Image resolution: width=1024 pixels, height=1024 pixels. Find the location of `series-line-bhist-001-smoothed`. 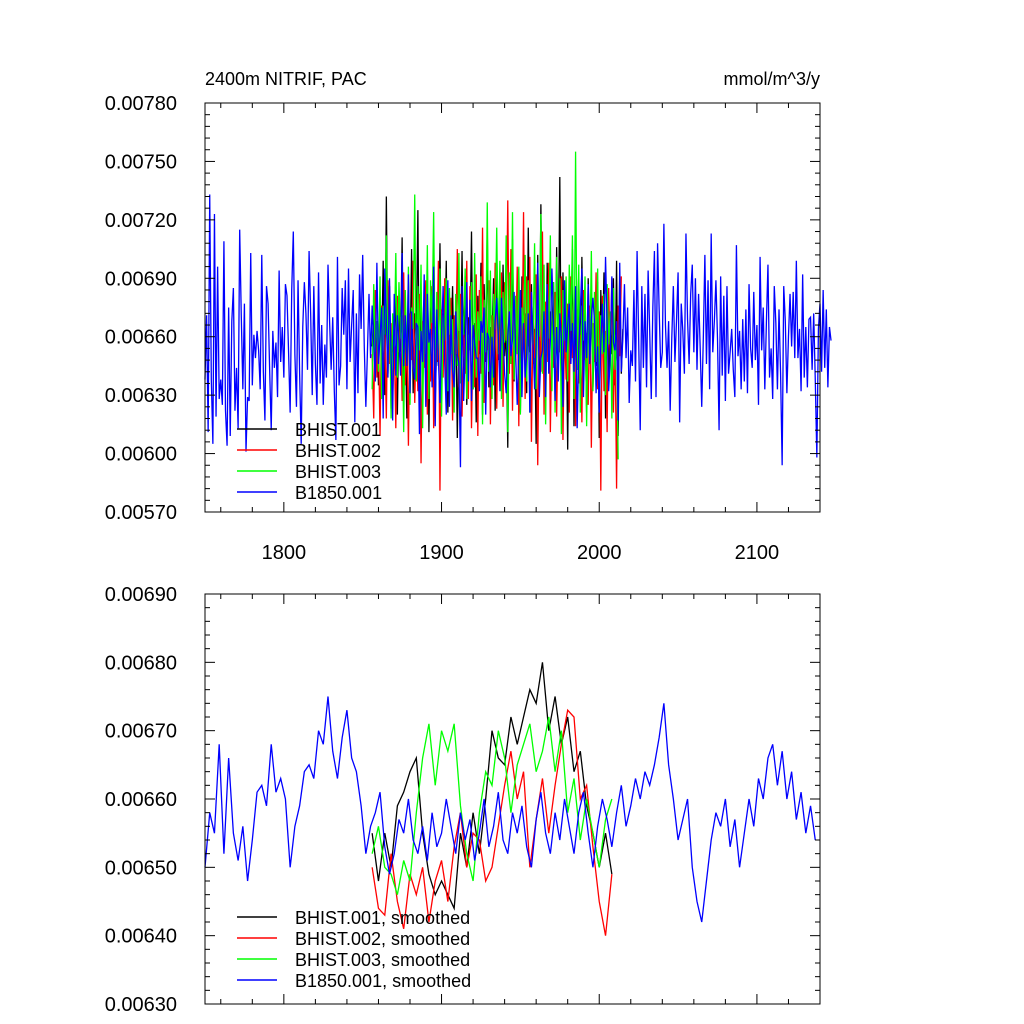

series-line-bhist-001-smoothed is located at coordinates (492, 786).